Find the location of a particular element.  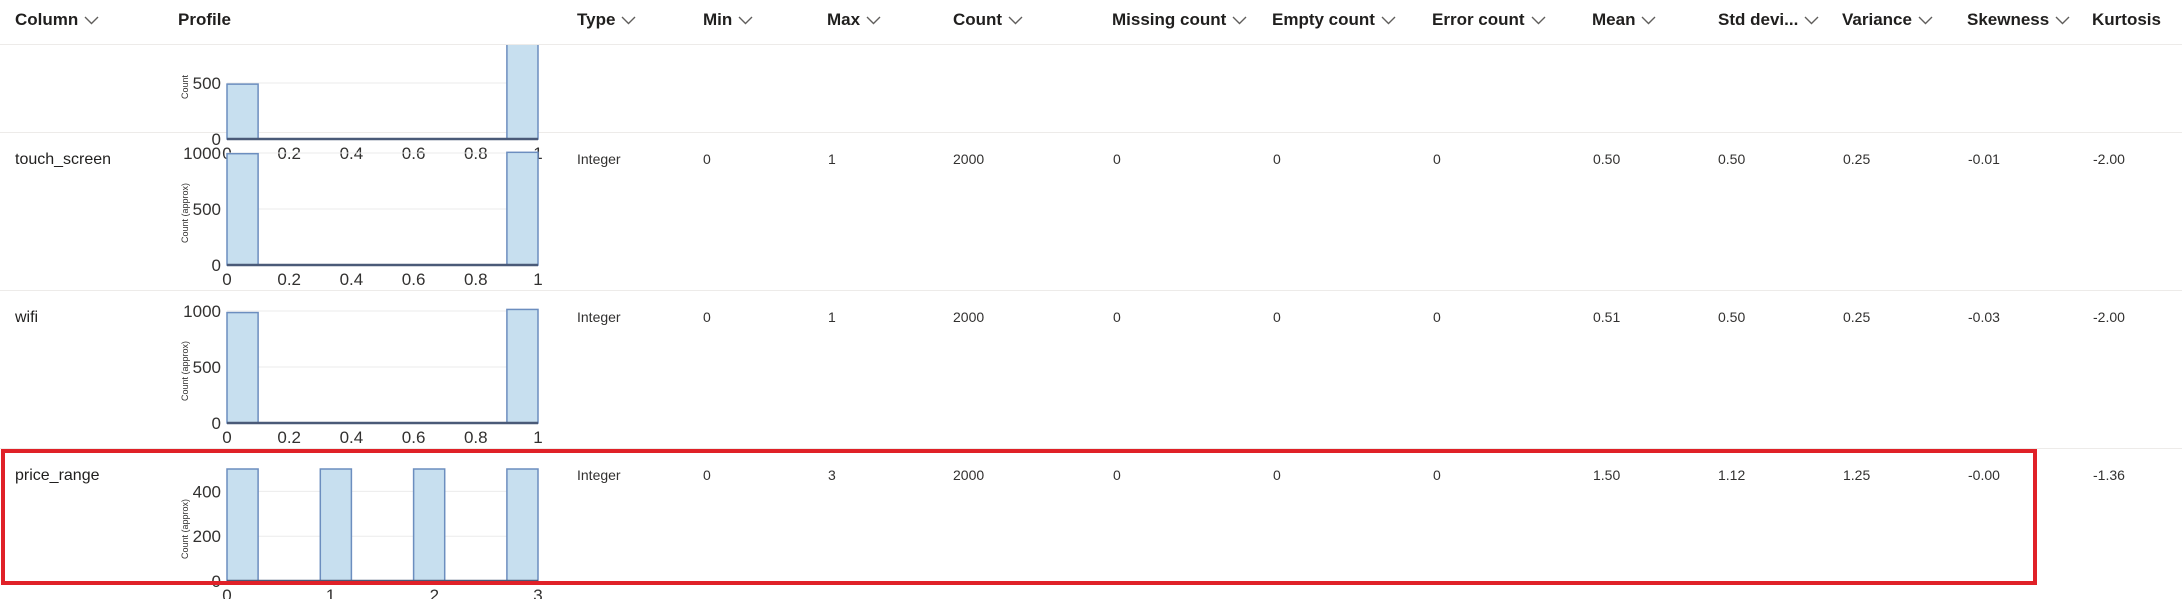

y-tick-label: 500 is located at coordinates (207, 209).